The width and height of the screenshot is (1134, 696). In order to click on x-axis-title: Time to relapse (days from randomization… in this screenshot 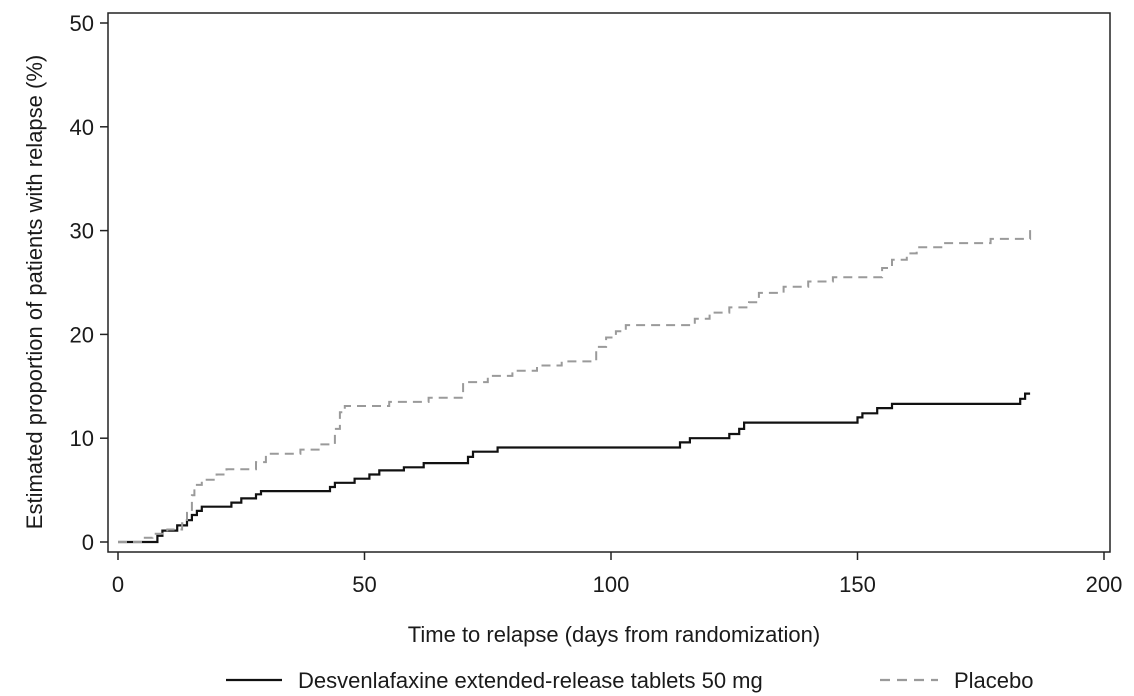, I will do `click(614, 634)`.